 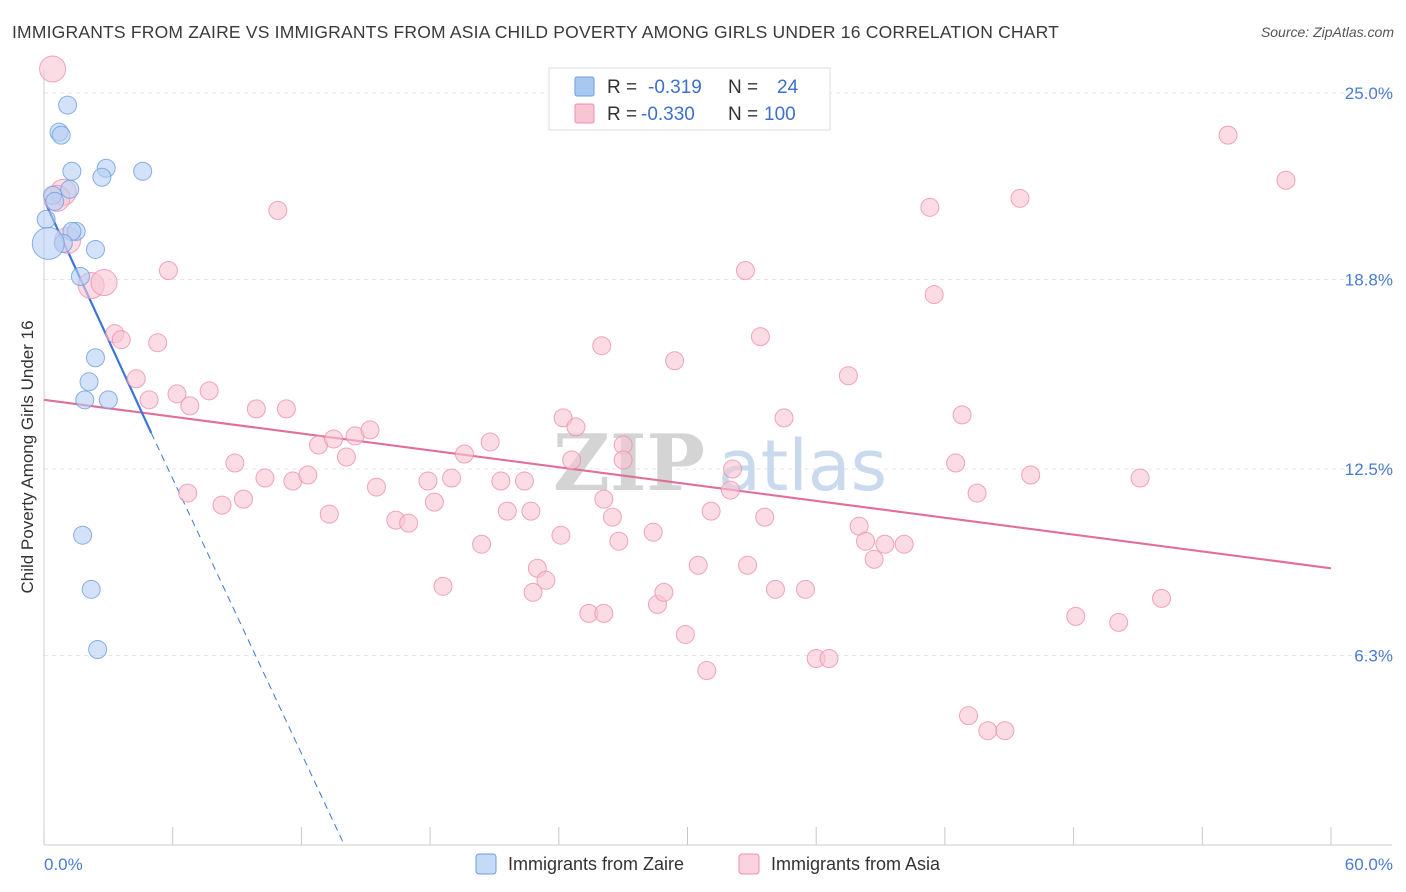 What do you see at coordinates (780, 114) in the screenshot?
I see `legend-n-value-asia: 100` at bounding box center [780, 114].